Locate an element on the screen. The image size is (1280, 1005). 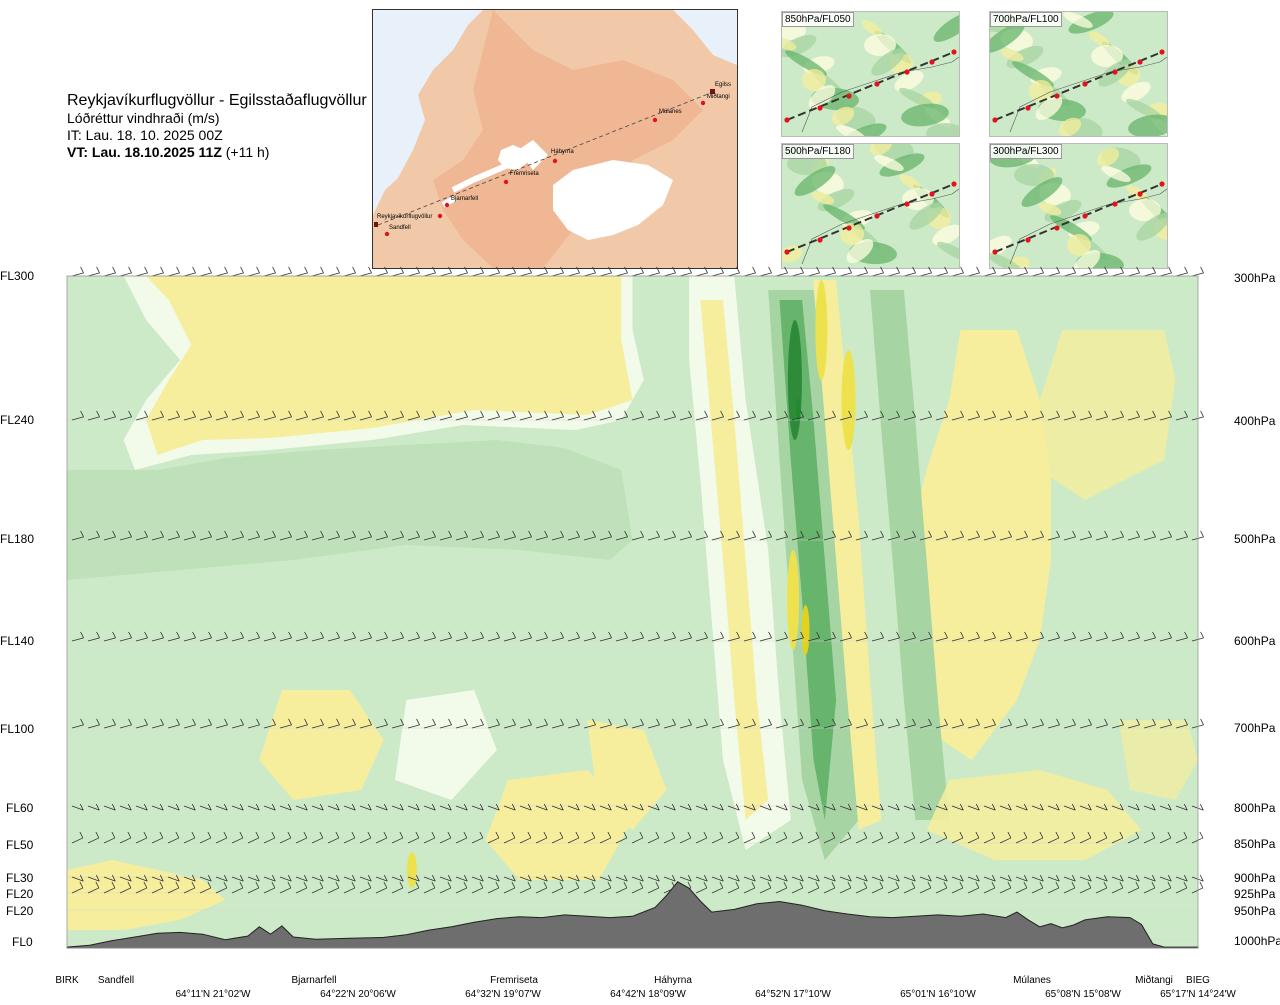
y-tick-right: 800hPa is located at coordinates (1255, 808).